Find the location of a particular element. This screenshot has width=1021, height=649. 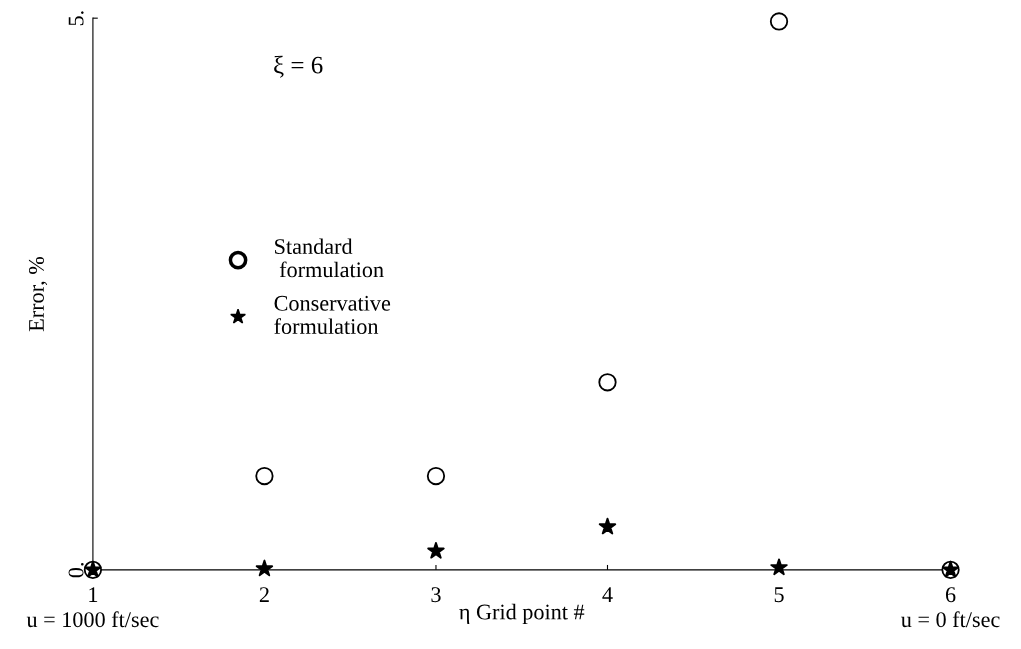

y-tick-label: 5. is located at coordinates (76, 18).